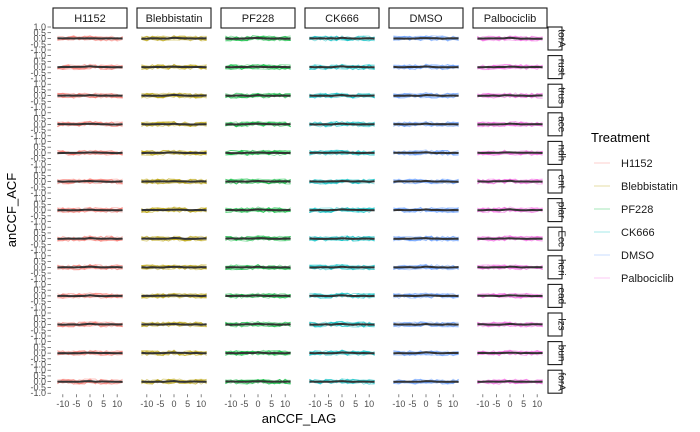 This screenshot has width=700, height=432. Describe the element at coordinates (160, 404) in the screenshot. I see `x-tick-label: -5` at that location.